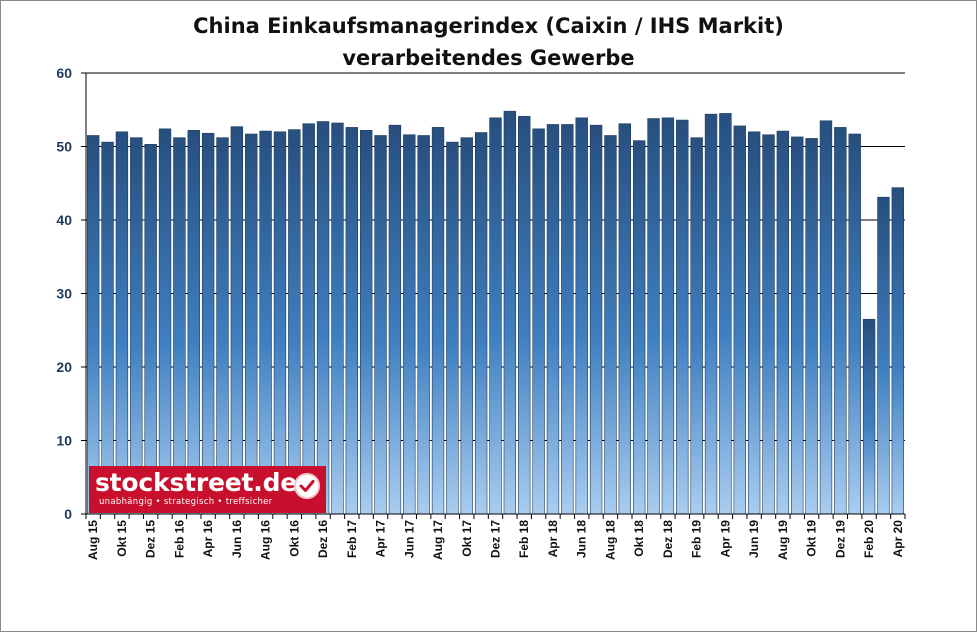 Image resolution: width=977 pixels, height=632 pixels. Describe the element at coordinates (122, 538) in the screenshot. I see `x-tick-label: Okt 15` at that location.